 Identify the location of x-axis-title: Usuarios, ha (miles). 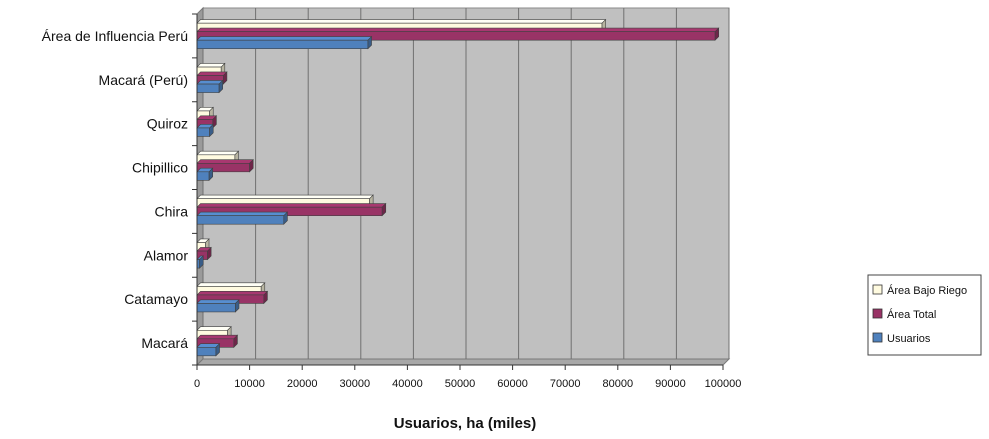
(465, 423).